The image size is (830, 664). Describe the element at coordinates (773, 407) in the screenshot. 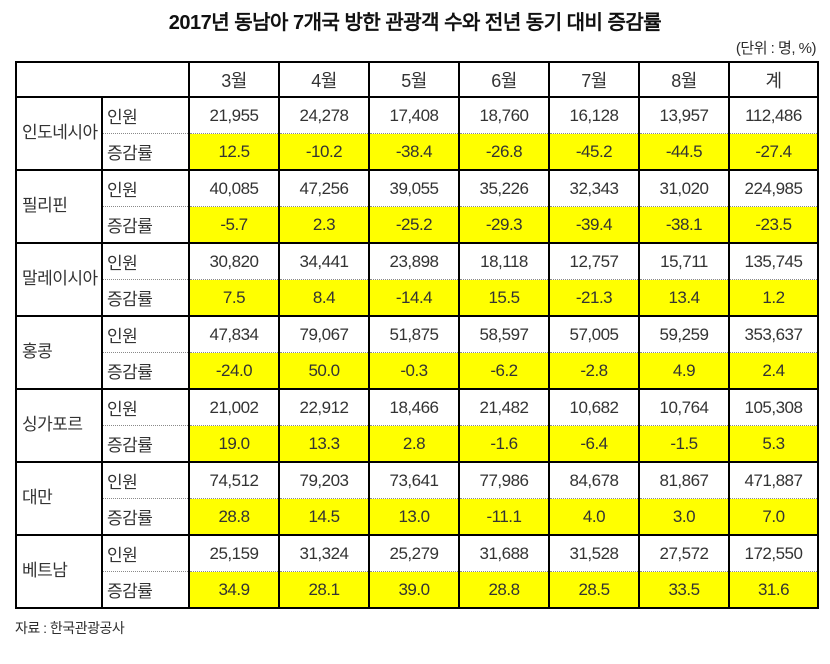

I see `visitors-value-4-6: 105,308` at that location.